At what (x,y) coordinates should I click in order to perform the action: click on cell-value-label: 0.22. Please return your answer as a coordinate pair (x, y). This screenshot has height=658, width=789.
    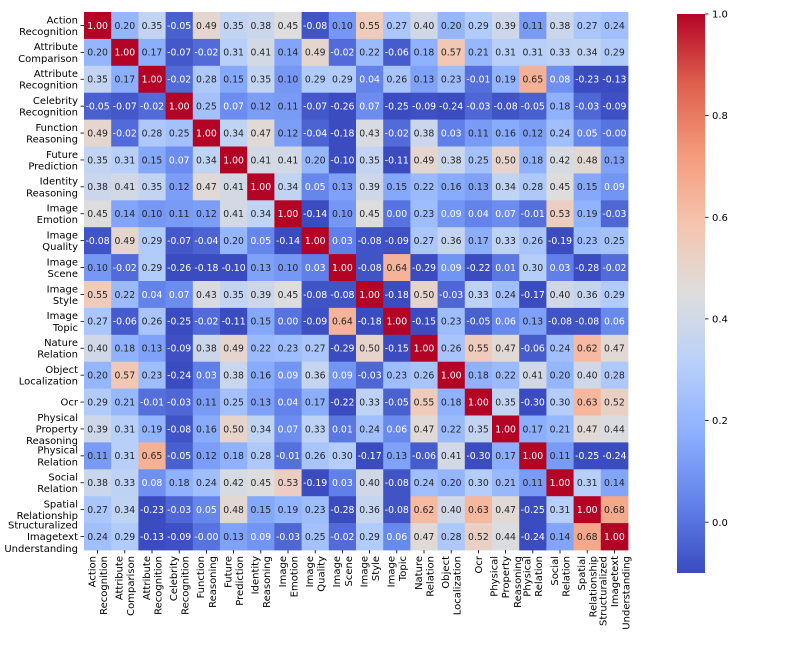
    Looking at the image, I should click on (451, 429).